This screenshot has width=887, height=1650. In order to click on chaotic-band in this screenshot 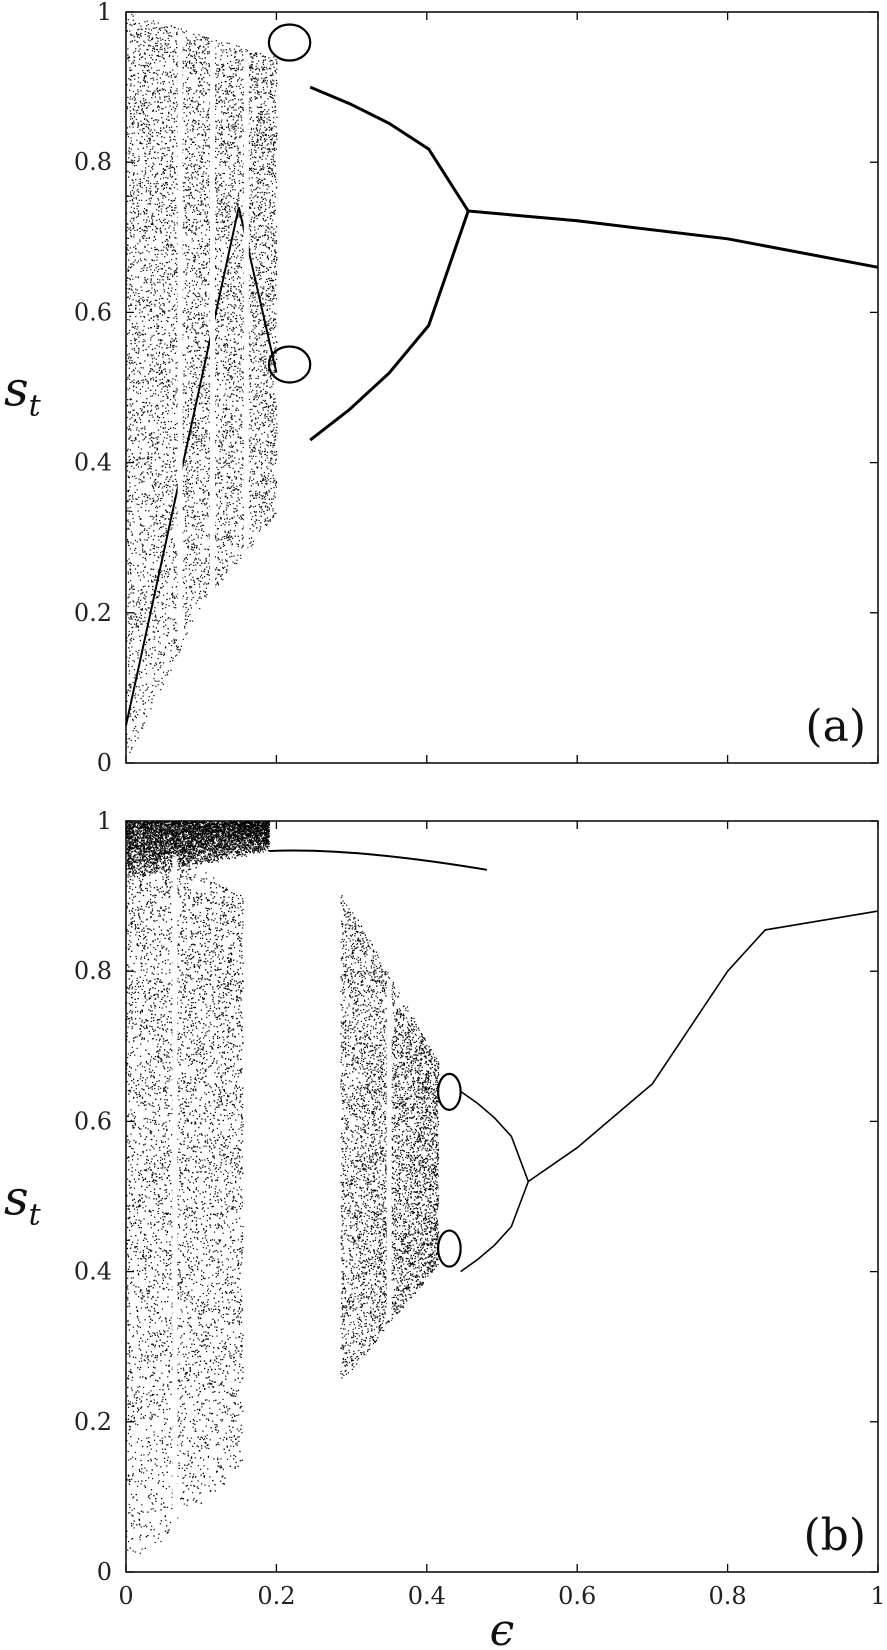, I will do `click(202, 383)`.